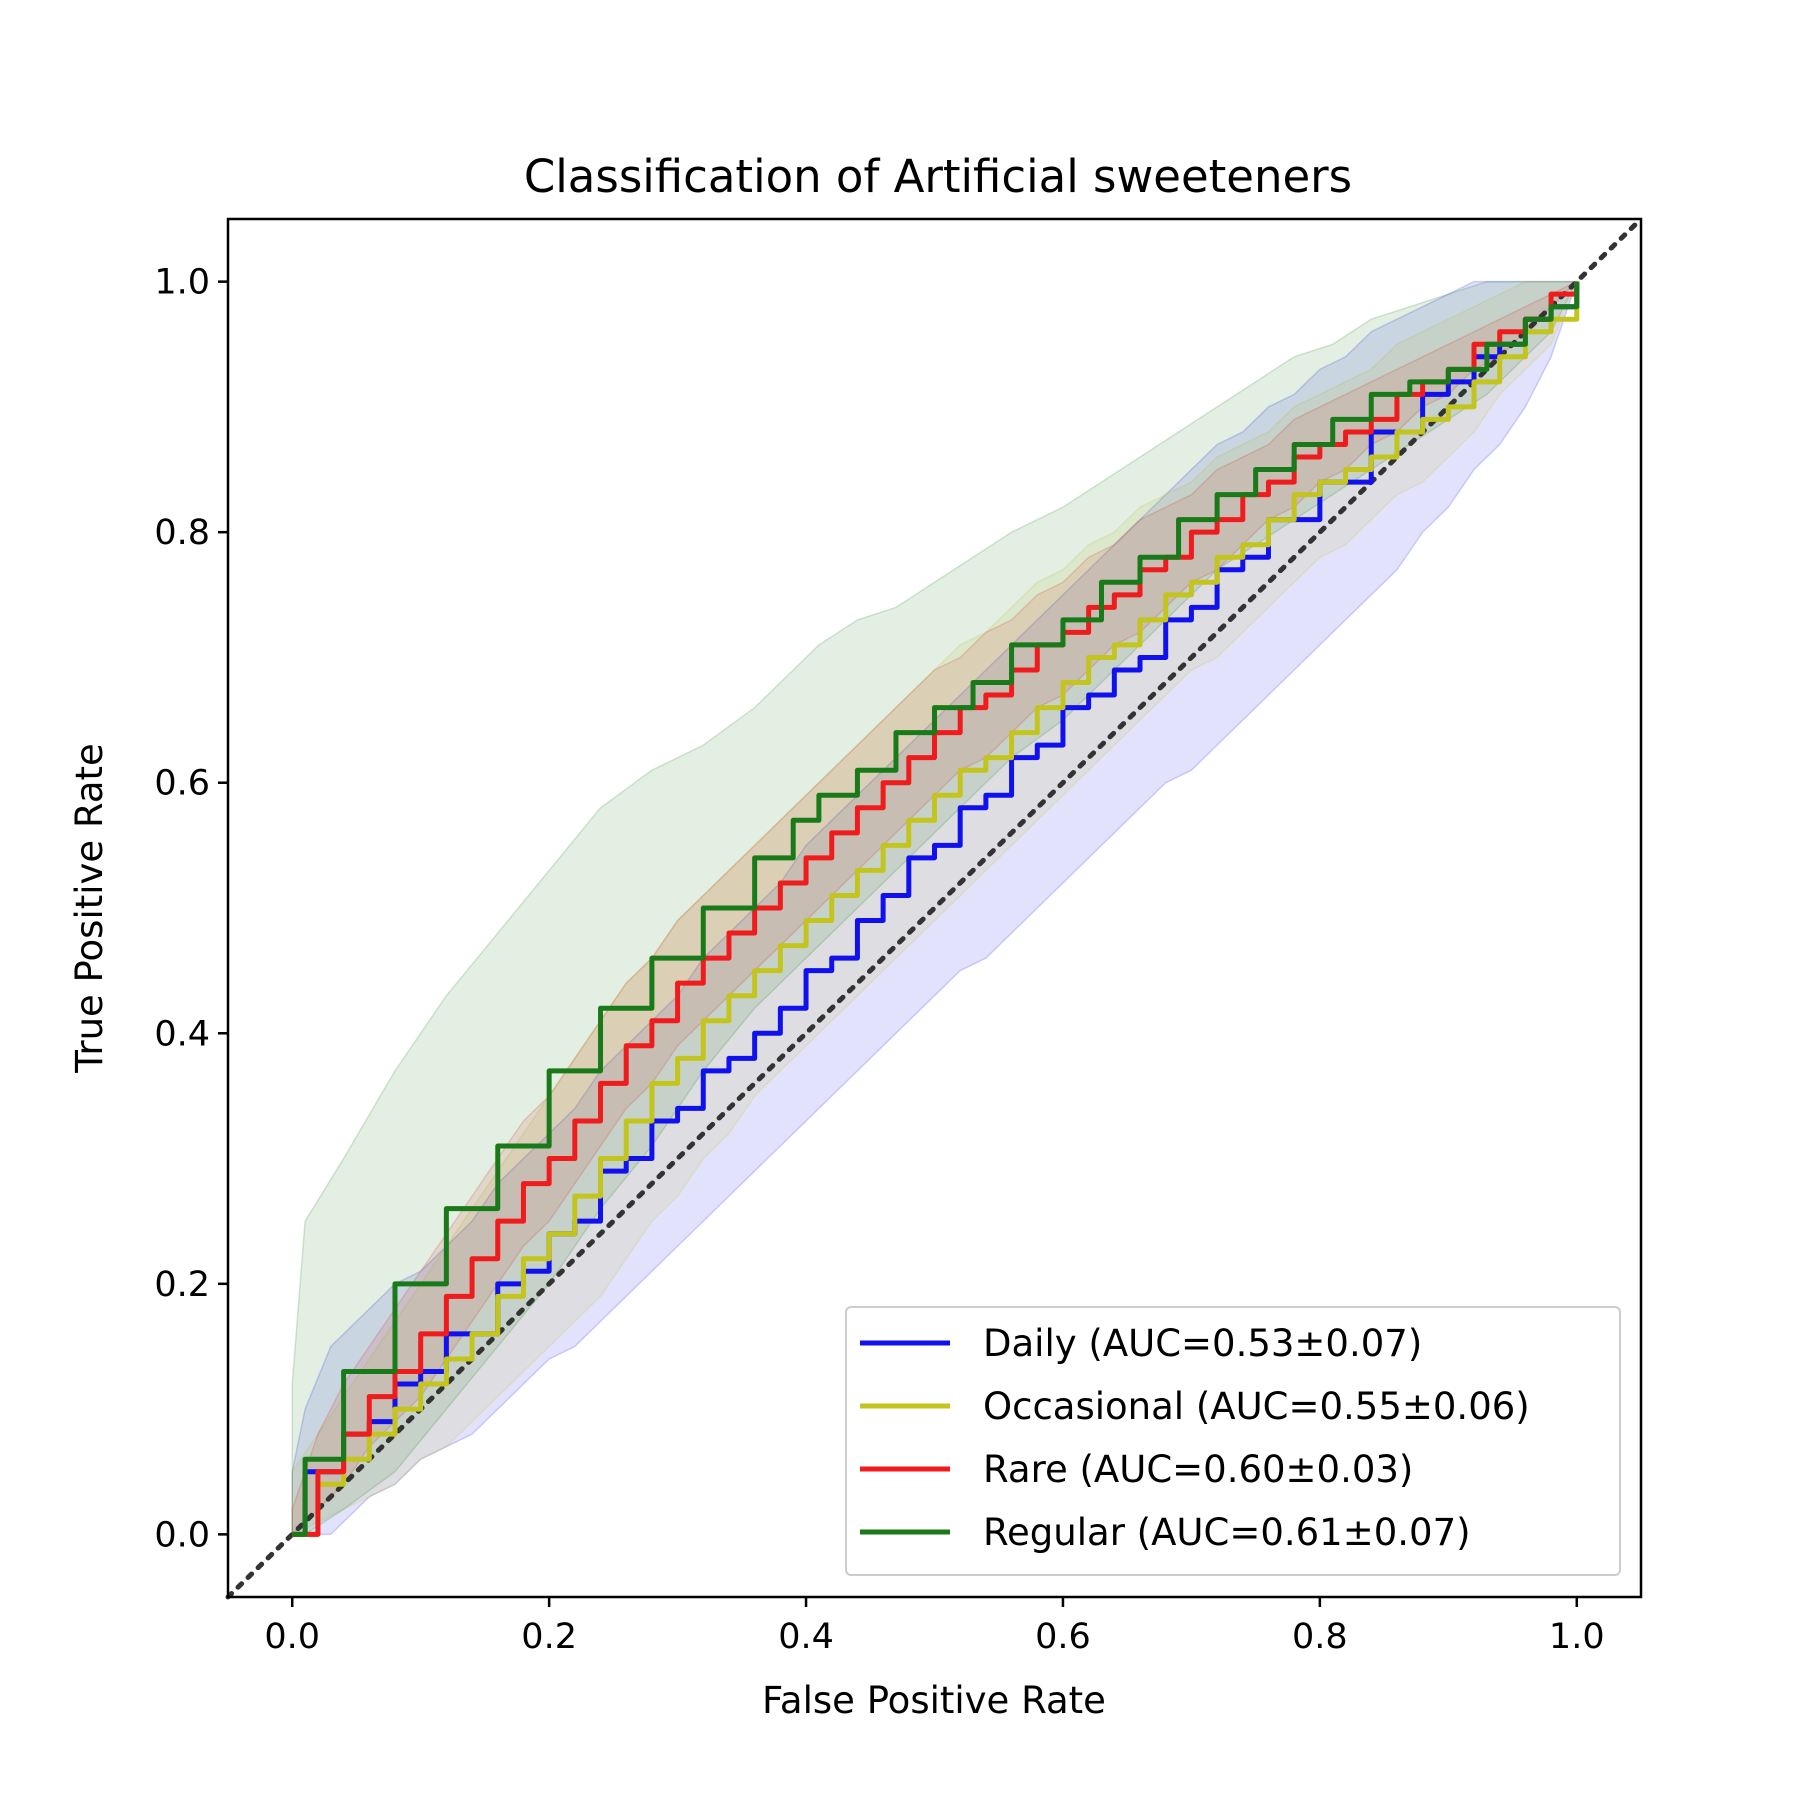 The width and height of the screenshot is (1800, 1800). What do you see at coordinates (292, 1637) in the screenshot?
I see `x-tick-label: 0.0` at bounding box center [292, 1637].